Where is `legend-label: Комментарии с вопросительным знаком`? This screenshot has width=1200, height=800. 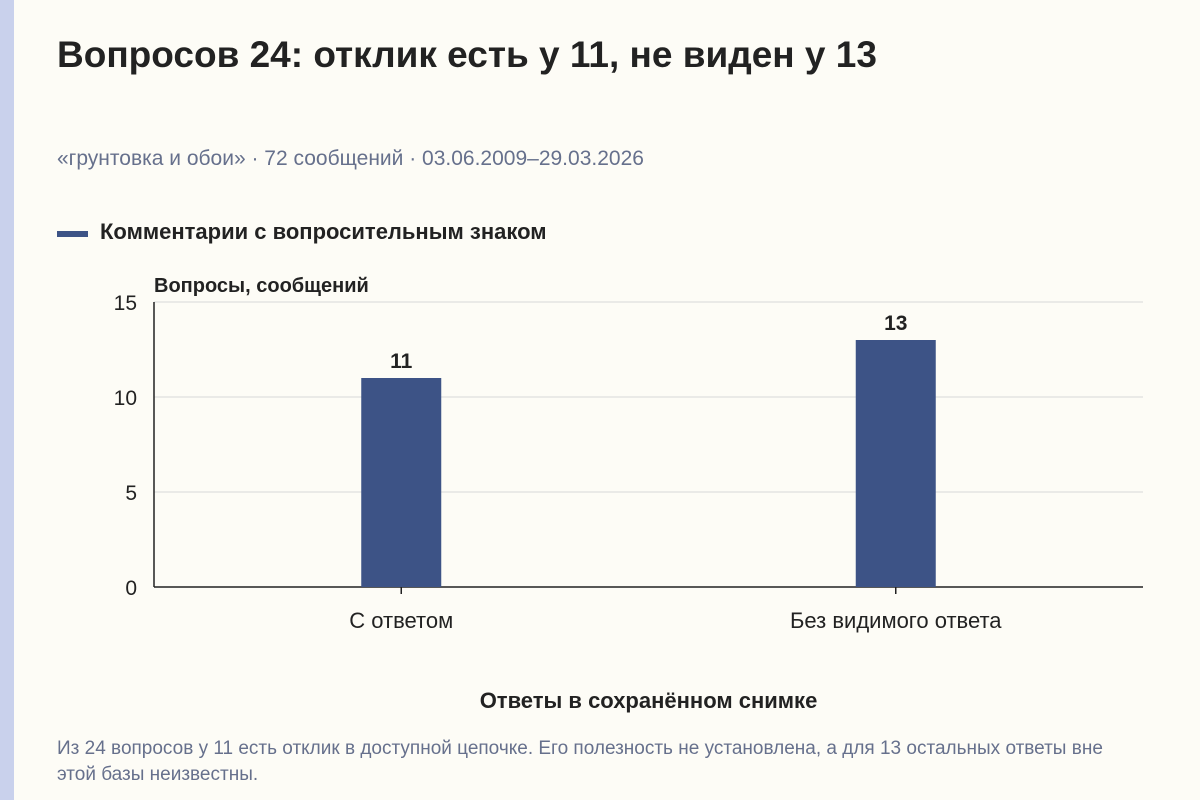 legend-label: Комментарии с вопросительным знаком is located at coordinates (323, 231).